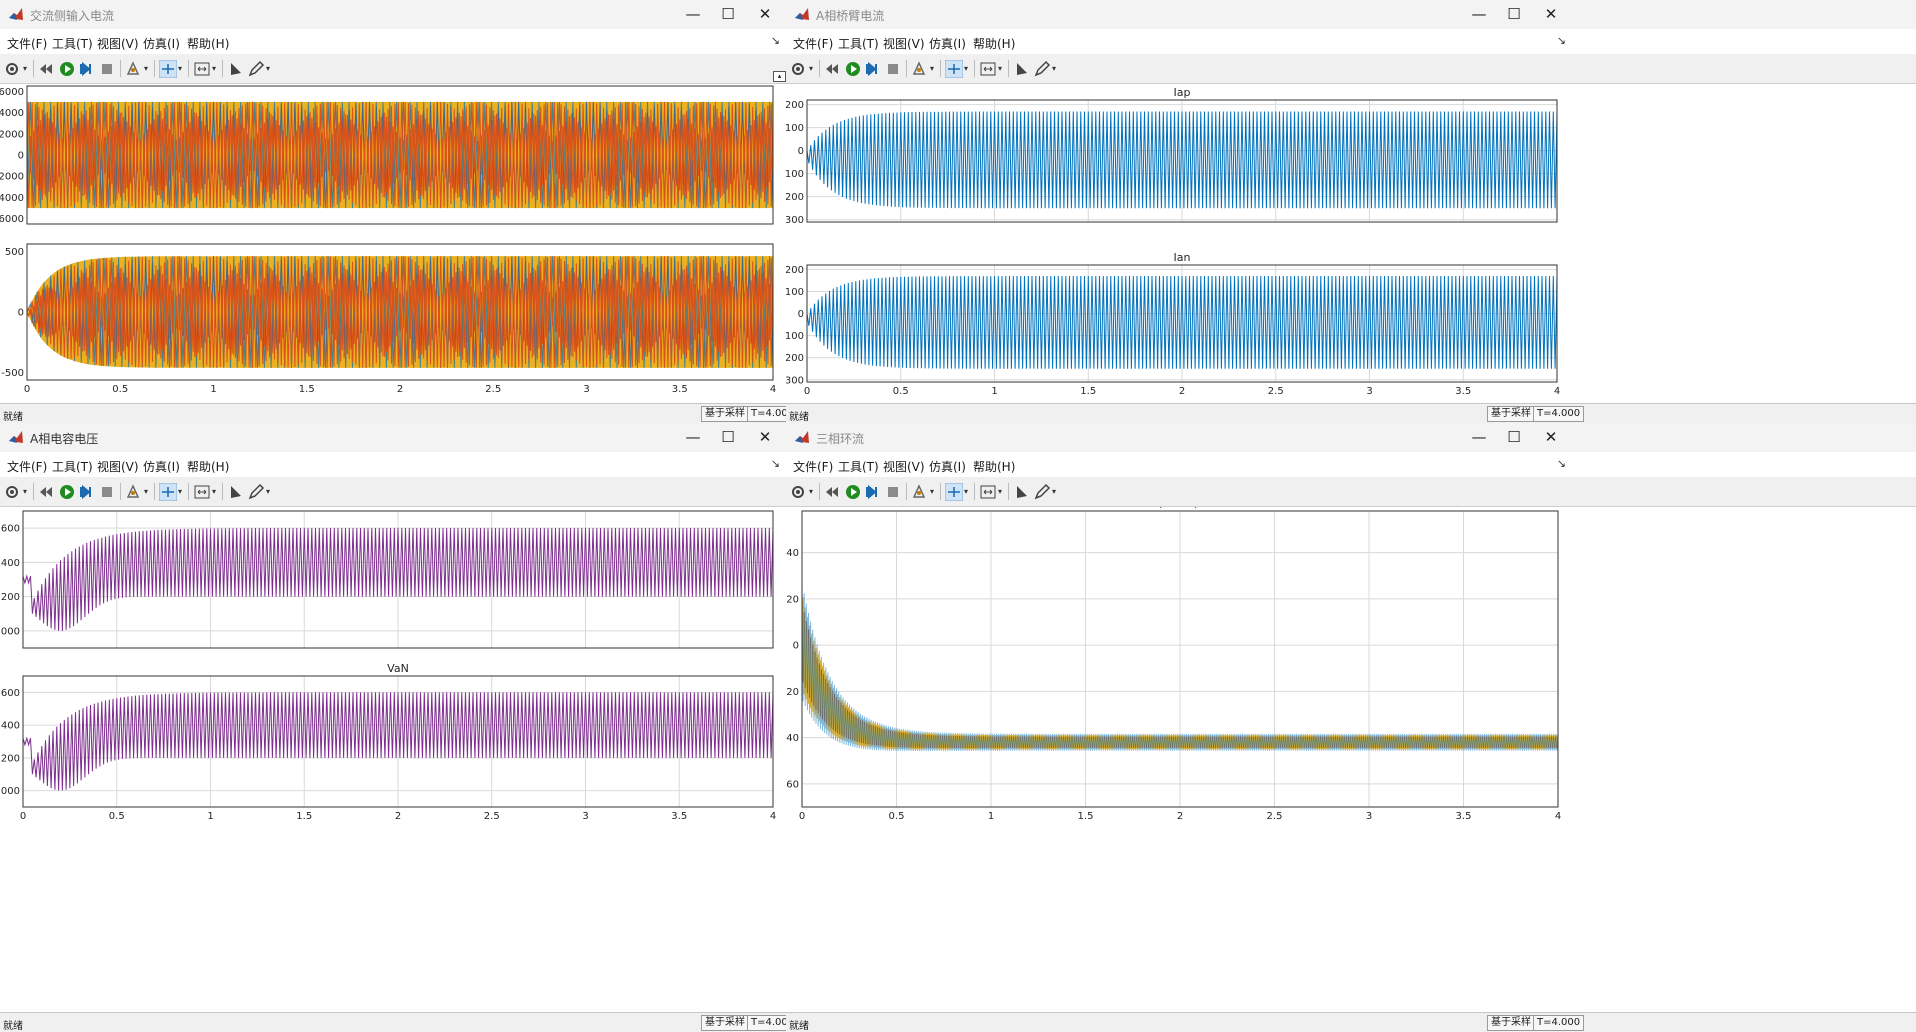 Image resolution: width=1916 pixels, height=1032 pixels. Describe the element at coordinates (779, 76) in the screenshot. I see `expand-legend-icon: ▴` at that location.